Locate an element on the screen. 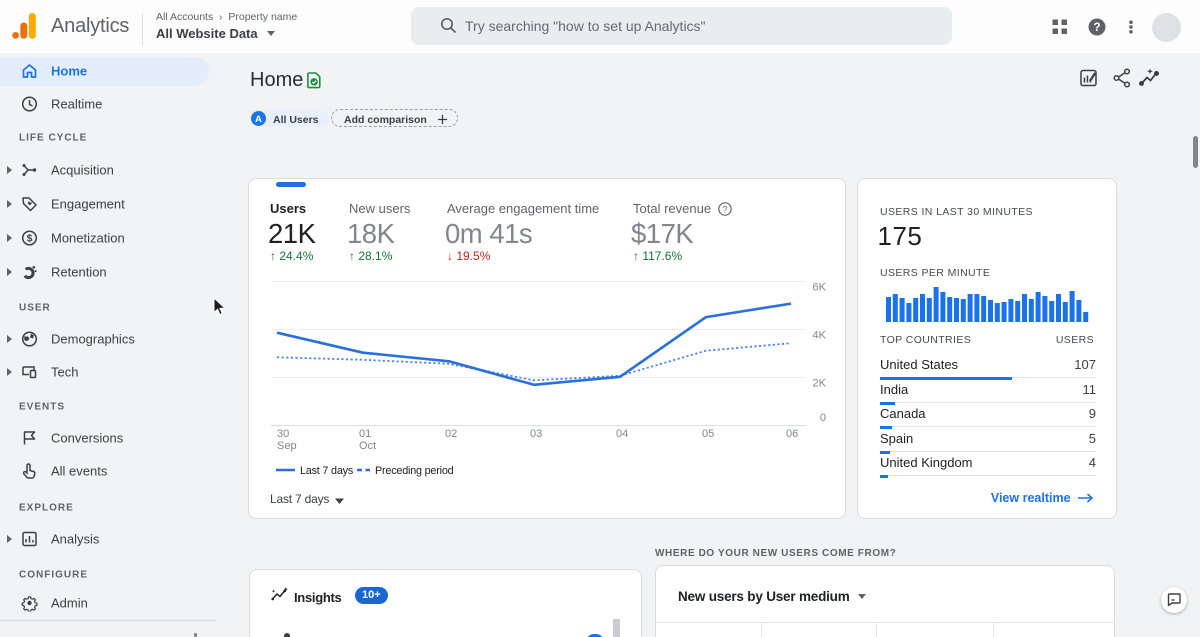 The image size is (1200, 637). svg-text: A is located at coordinates (258, 119).